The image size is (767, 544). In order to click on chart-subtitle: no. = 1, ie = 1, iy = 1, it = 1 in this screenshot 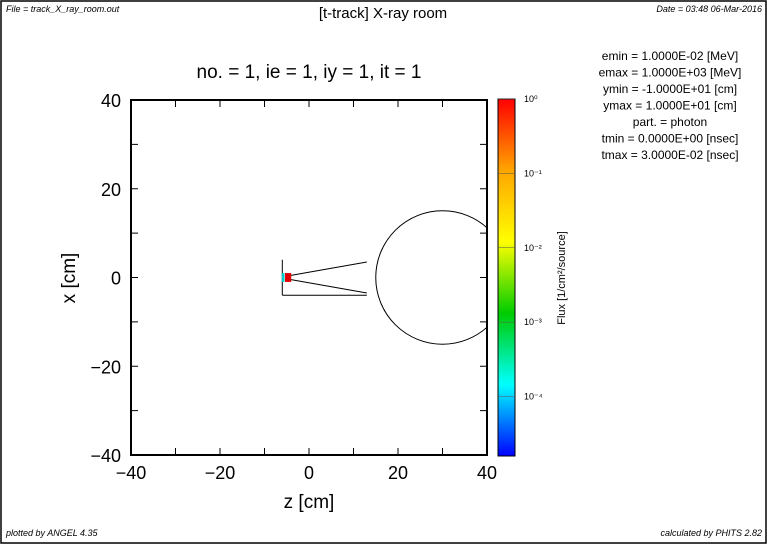, I will do `click(309, 72)`.